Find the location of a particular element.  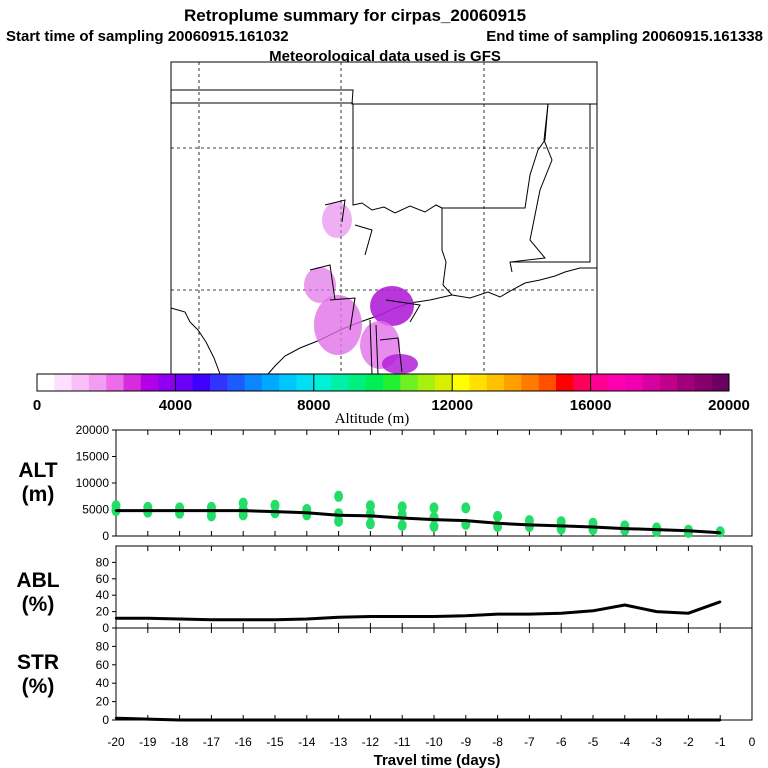

y-tick-label: 10000 is located at coordinates (93, 483).